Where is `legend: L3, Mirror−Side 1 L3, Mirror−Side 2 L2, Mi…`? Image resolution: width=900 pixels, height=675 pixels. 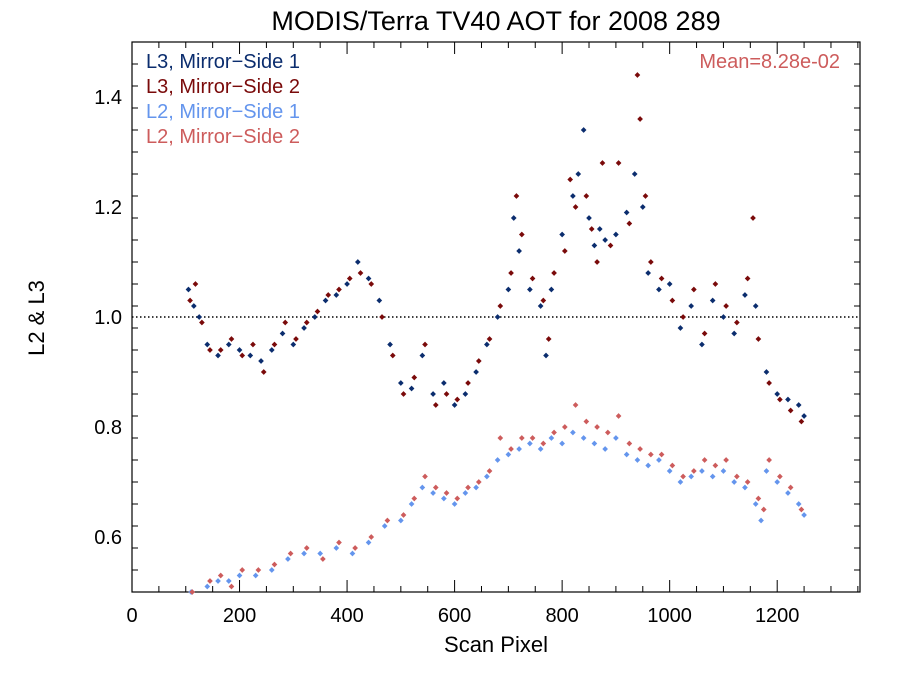 legend: L3, Mirror−Side 1 L3, Mirror−Side 2 L2, Mi… is located at coordinates (223, 99).